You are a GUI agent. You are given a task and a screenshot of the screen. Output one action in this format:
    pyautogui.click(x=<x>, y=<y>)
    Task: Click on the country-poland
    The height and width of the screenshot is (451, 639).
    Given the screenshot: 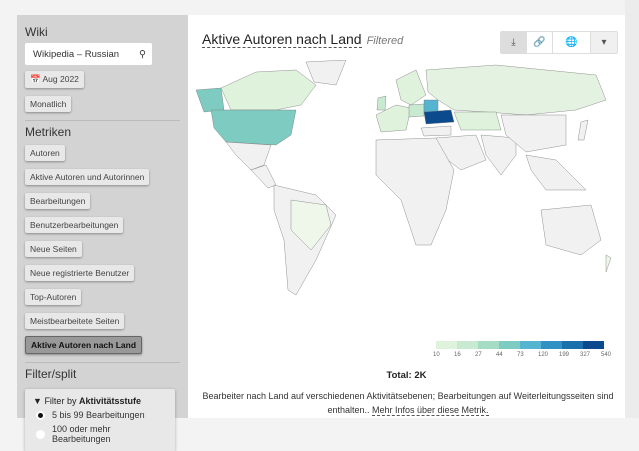 What is the action you would take?
    pyautogui.click(x=416, y=110)
    